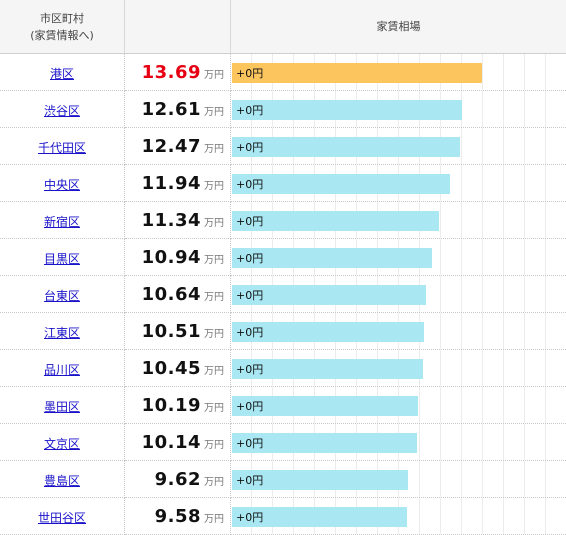  What do you see at coordinates (171, 331) in the screenshot?
I see `rent-value: 10.51` at bounding box center [171, 331].